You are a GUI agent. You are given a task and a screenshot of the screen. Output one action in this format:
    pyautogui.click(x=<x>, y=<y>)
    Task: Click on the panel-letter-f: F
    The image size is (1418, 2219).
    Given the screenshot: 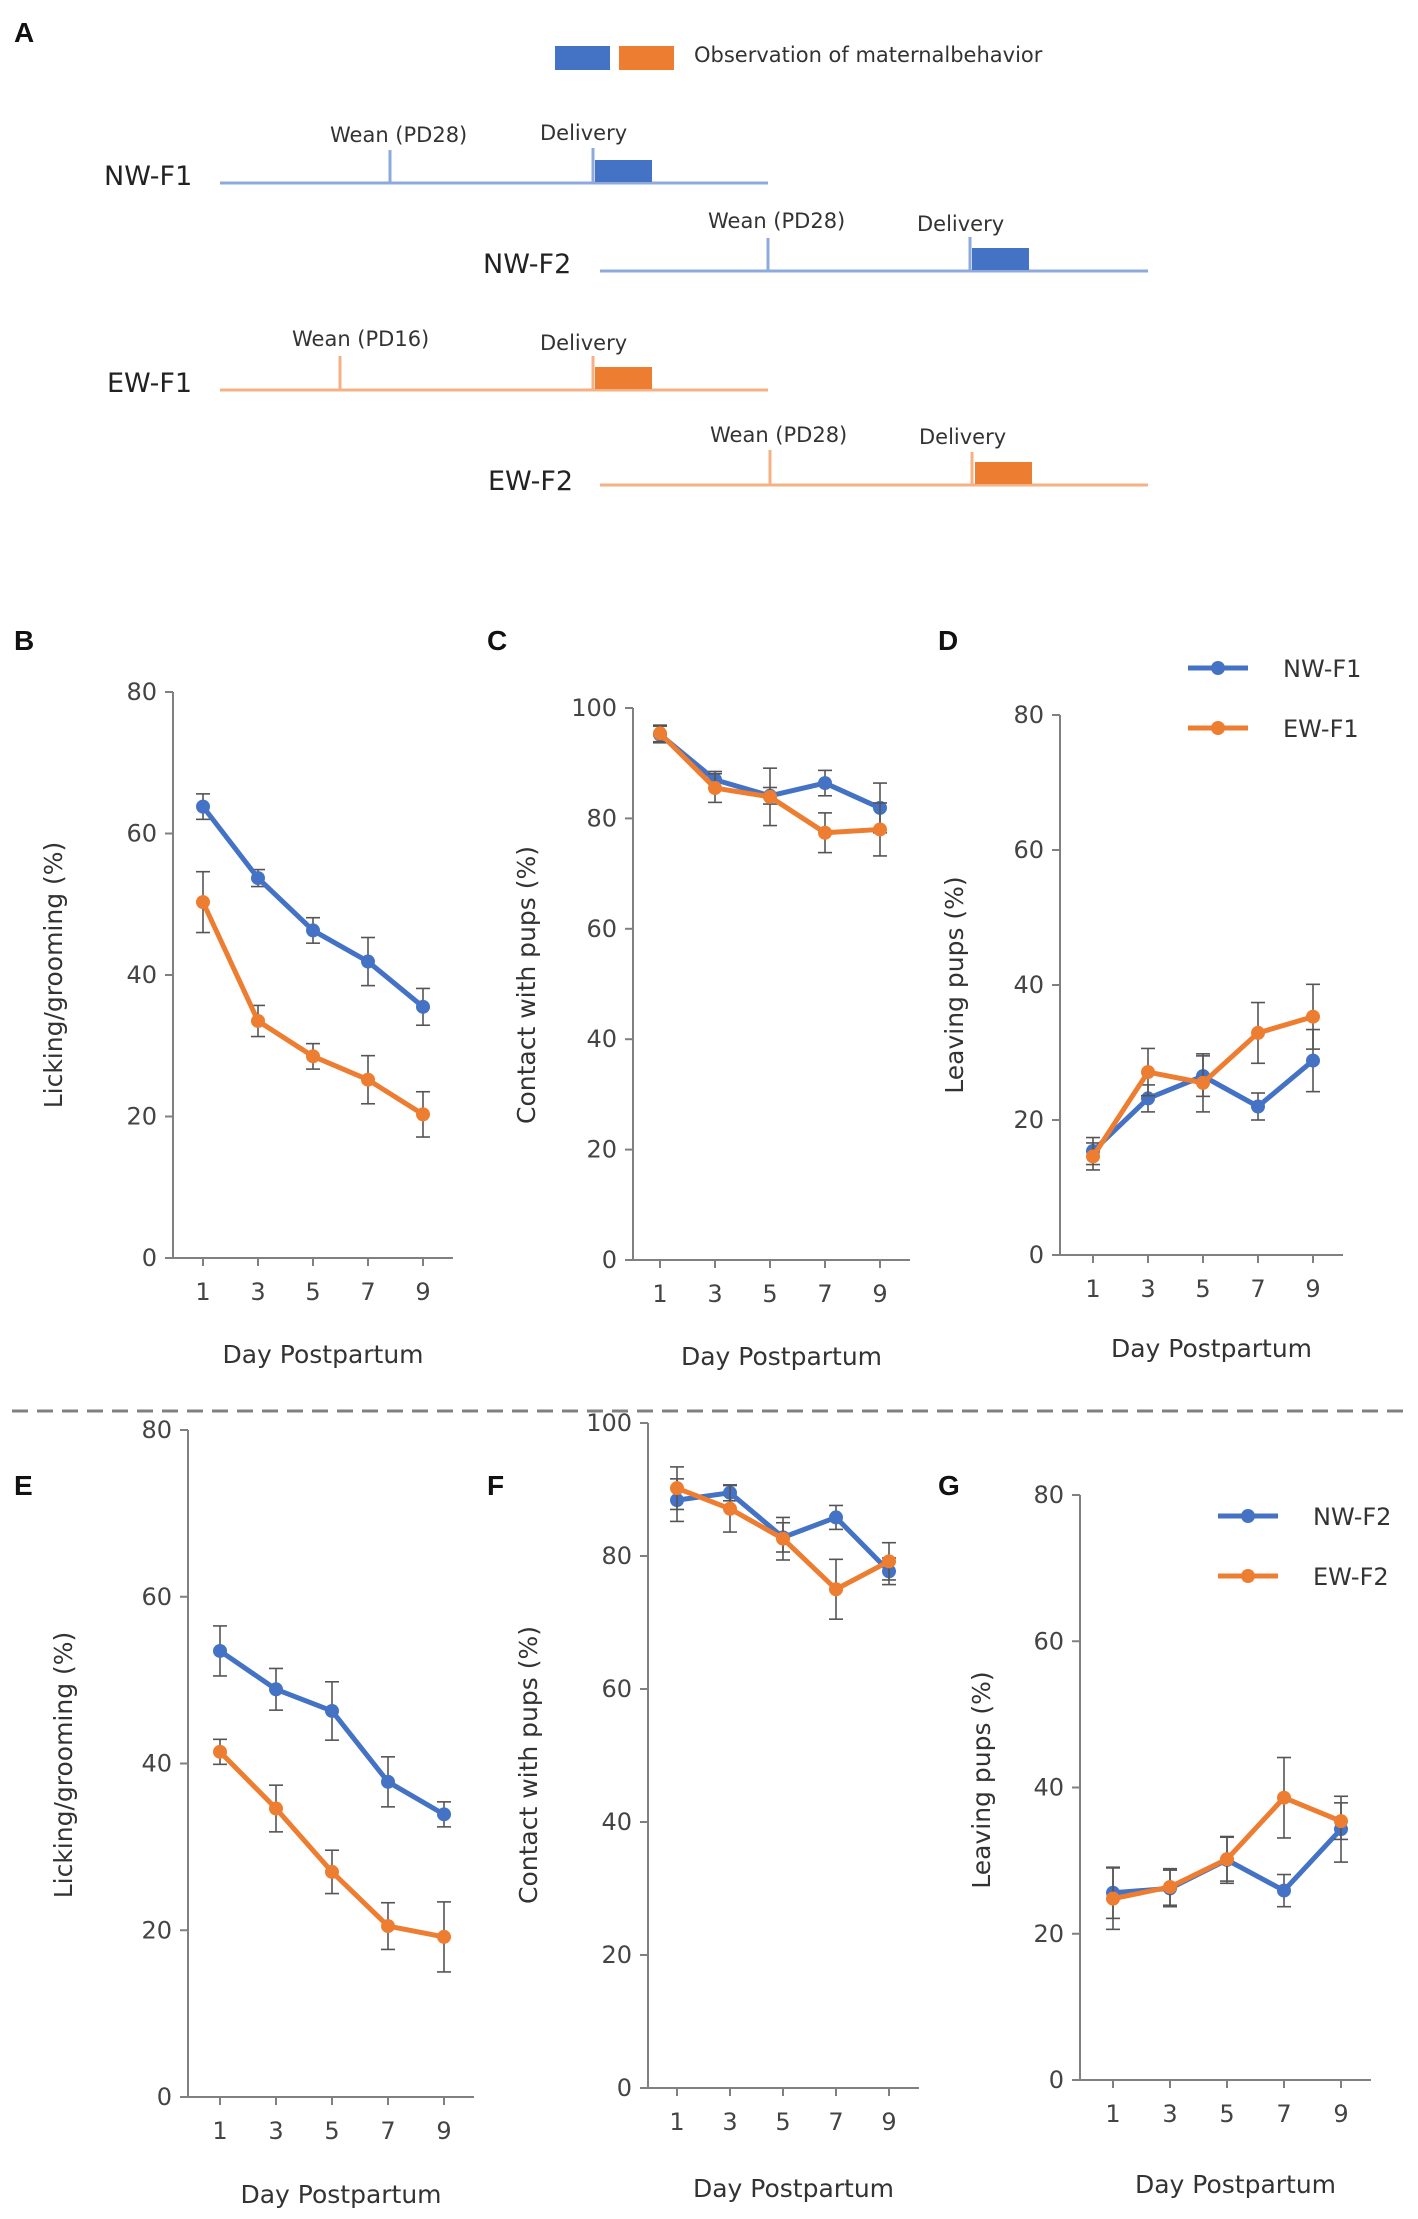 What is the action you would take?
    pyautogui.click(x=495, y=1485)
    